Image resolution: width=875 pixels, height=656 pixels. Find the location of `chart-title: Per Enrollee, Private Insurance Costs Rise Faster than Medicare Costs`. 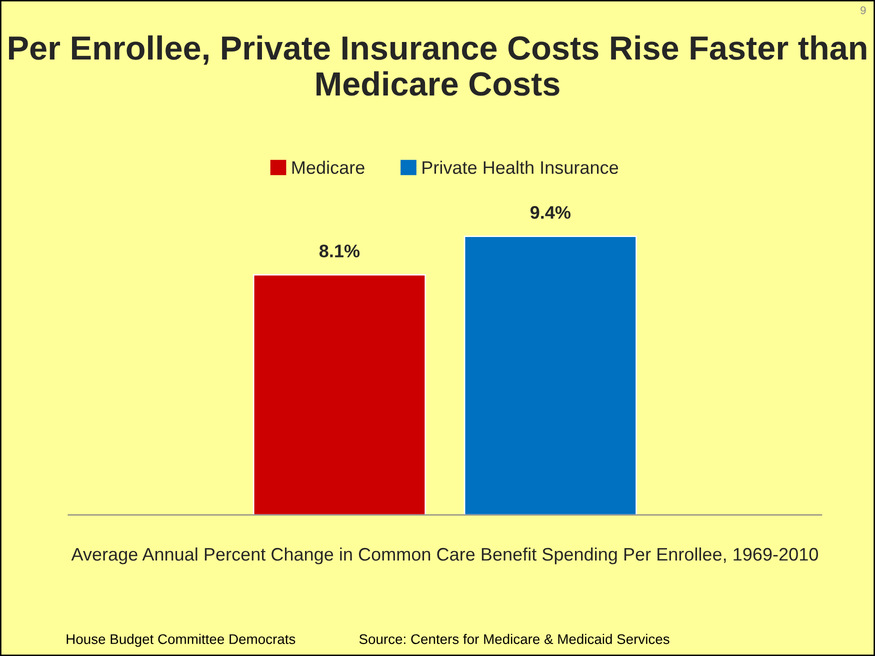

chart-title: Per Enrollee, Private Insurance Costs Rise Faster than Medicare Costs is located at coordinates (437, 65).